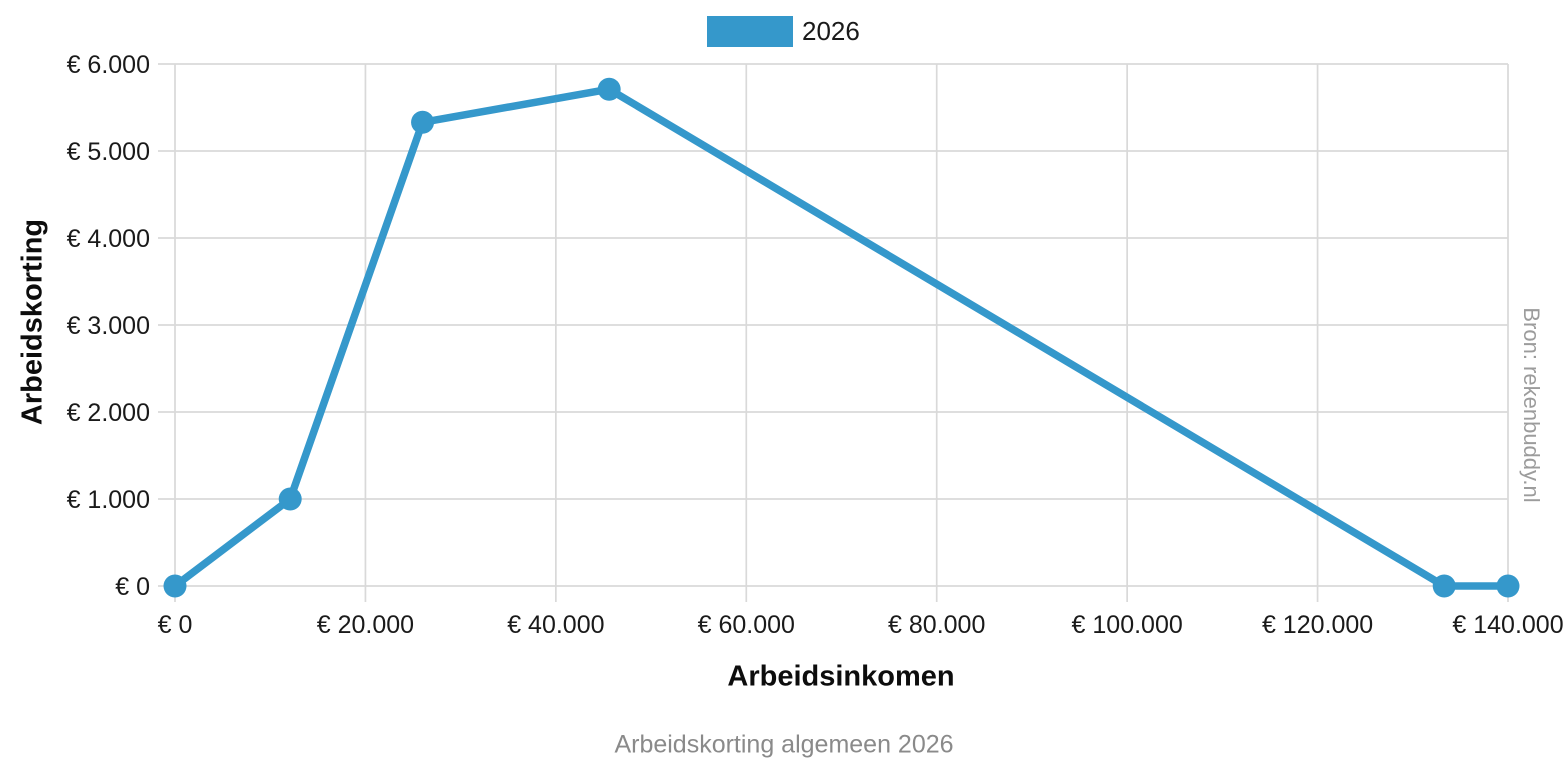  What do you see at coordinates (132, 587) in the screenshot?
I see `y-tick-label: € 0` at bounding box center [132, 587].